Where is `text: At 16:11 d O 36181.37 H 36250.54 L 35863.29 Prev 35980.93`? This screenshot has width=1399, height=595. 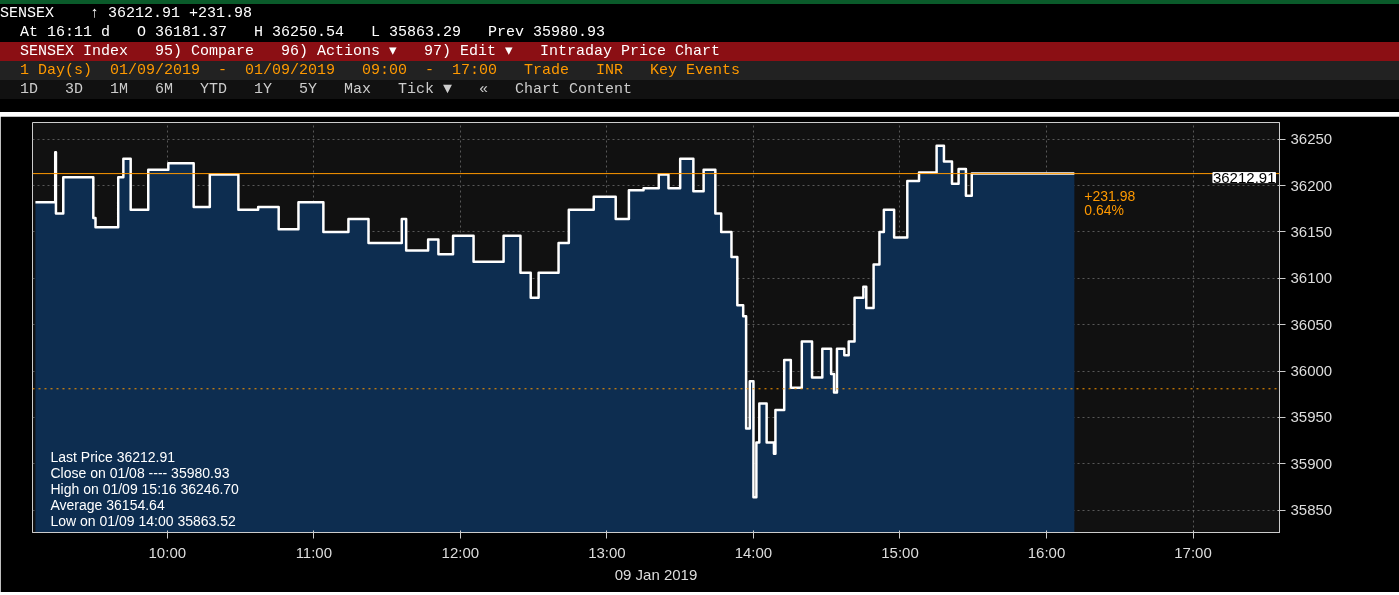
text: At 16:11 d O 36181.37 H 36250.54 L 35863.29 Prev 35980.93 is located at coordinates (699, 32).